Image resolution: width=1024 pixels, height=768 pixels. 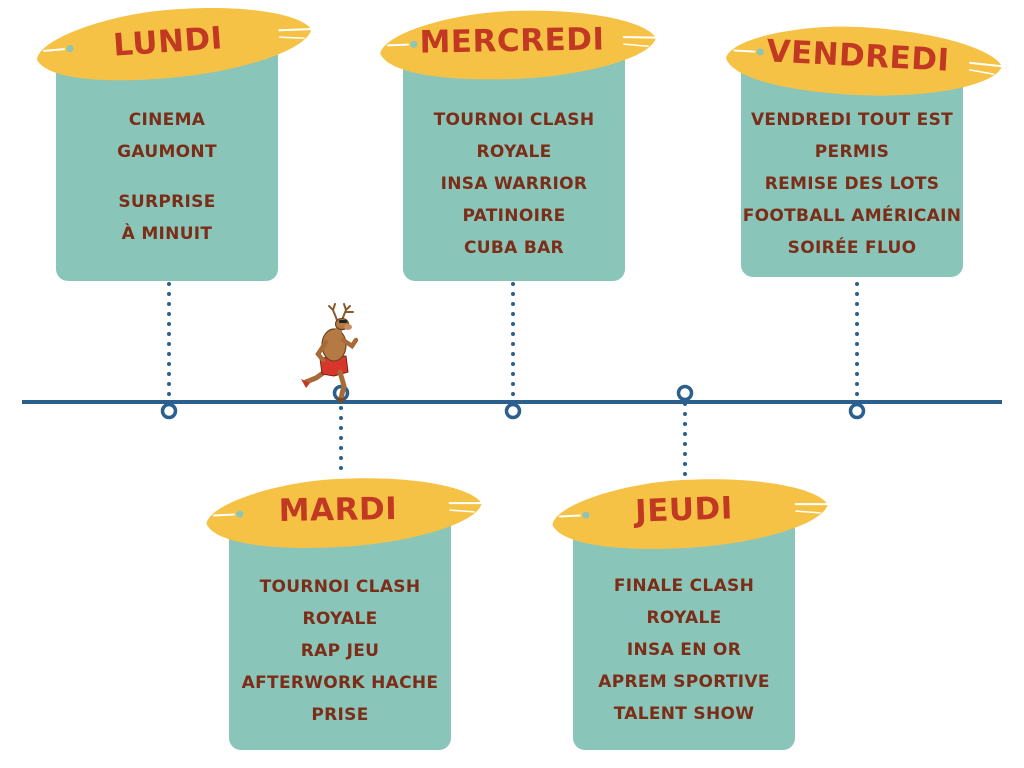 I want to click on activity-line: FINALE CLASH, so click(x=684, y=586).